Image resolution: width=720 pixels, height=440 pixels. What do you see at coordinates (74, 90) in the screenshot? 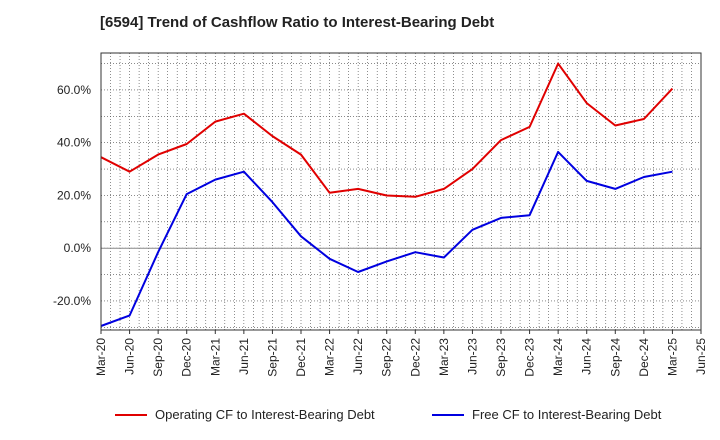
I see `y-tick-label: 60.0%` at bounding box center [74, 90].